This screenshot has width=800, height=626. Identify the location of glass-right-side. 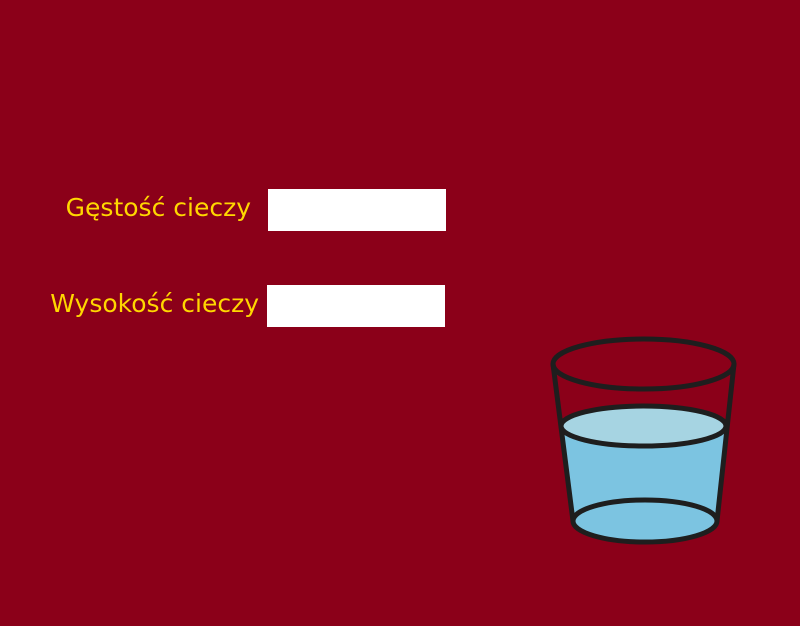
(725, 442).